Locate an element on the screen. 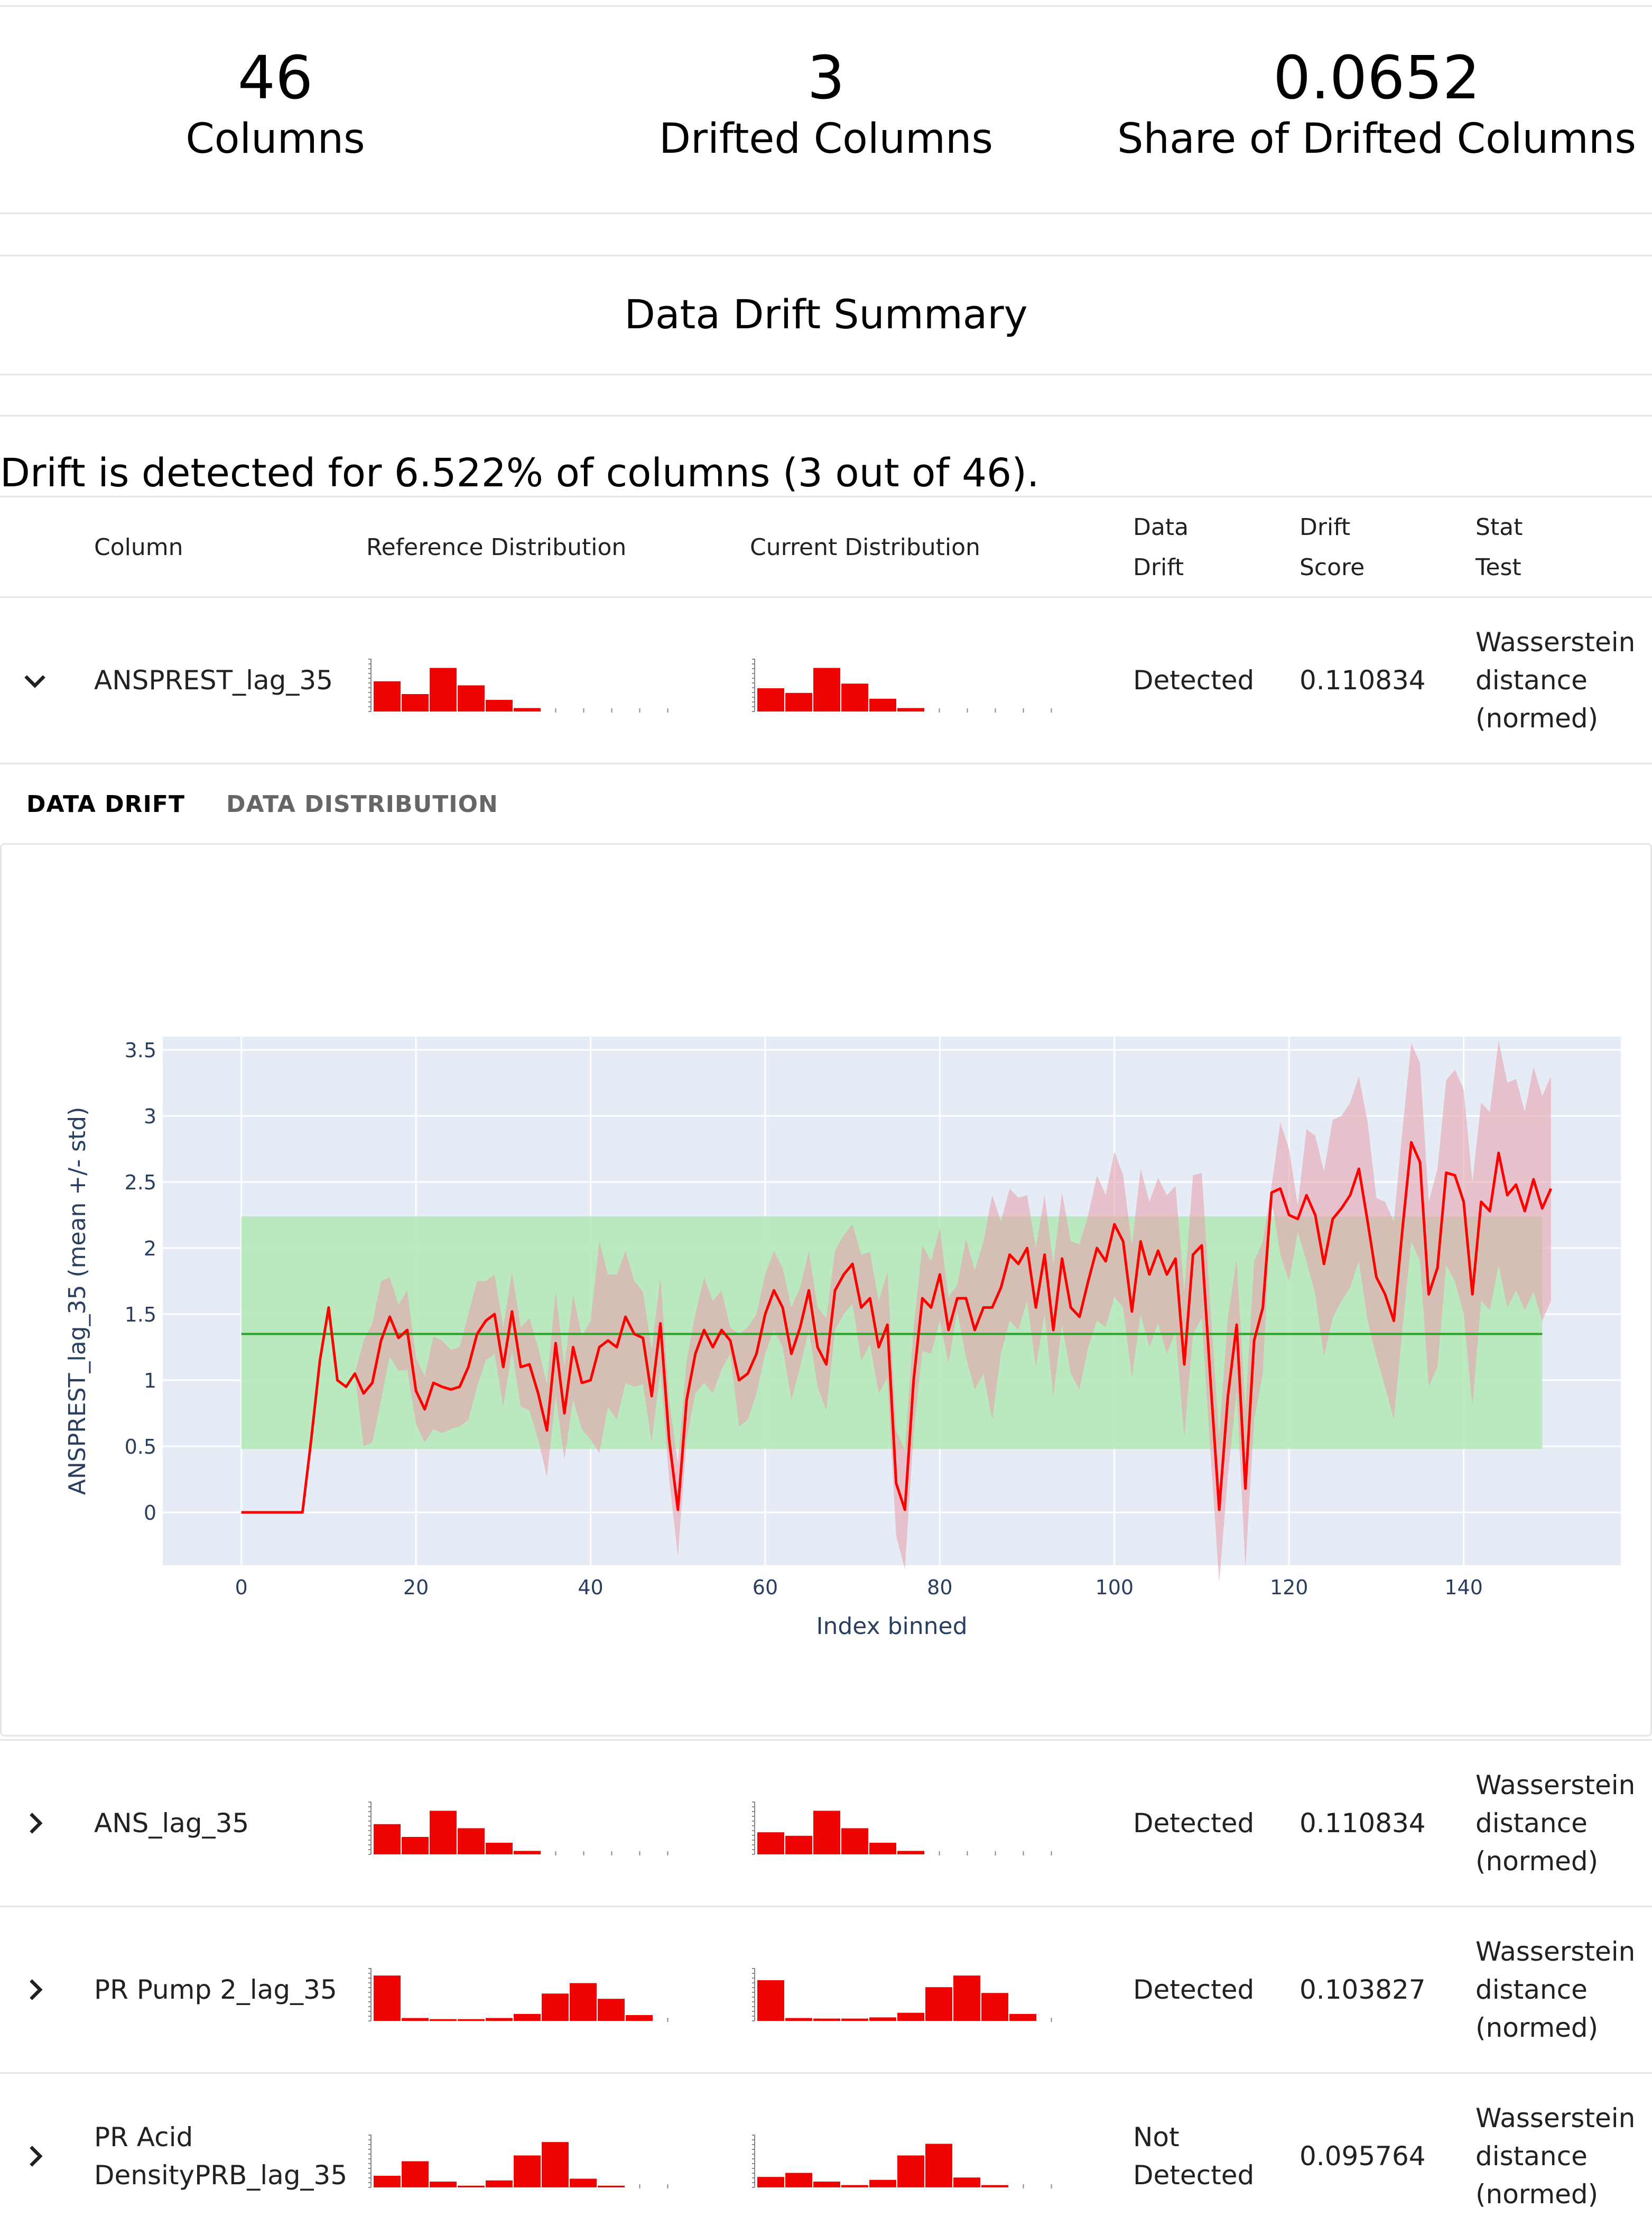  row-column-name: ANSPREST_lag_35 is located at coordinates (213, 680).